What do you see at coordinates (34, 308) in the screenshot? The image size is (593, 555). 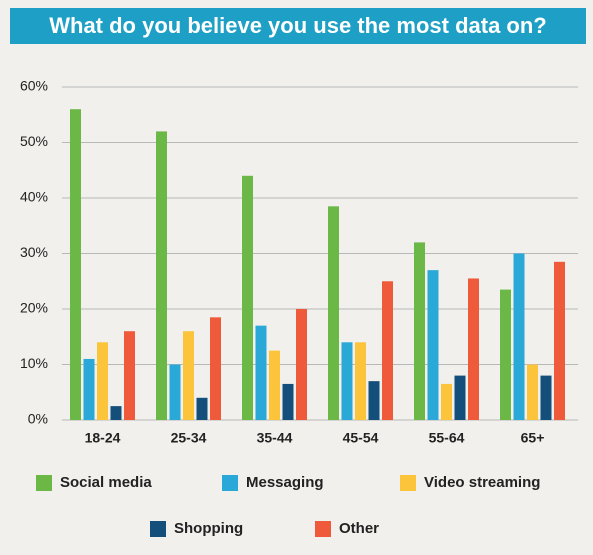 I see `y-tick-label: 20%` at bounding box center [34, 308].